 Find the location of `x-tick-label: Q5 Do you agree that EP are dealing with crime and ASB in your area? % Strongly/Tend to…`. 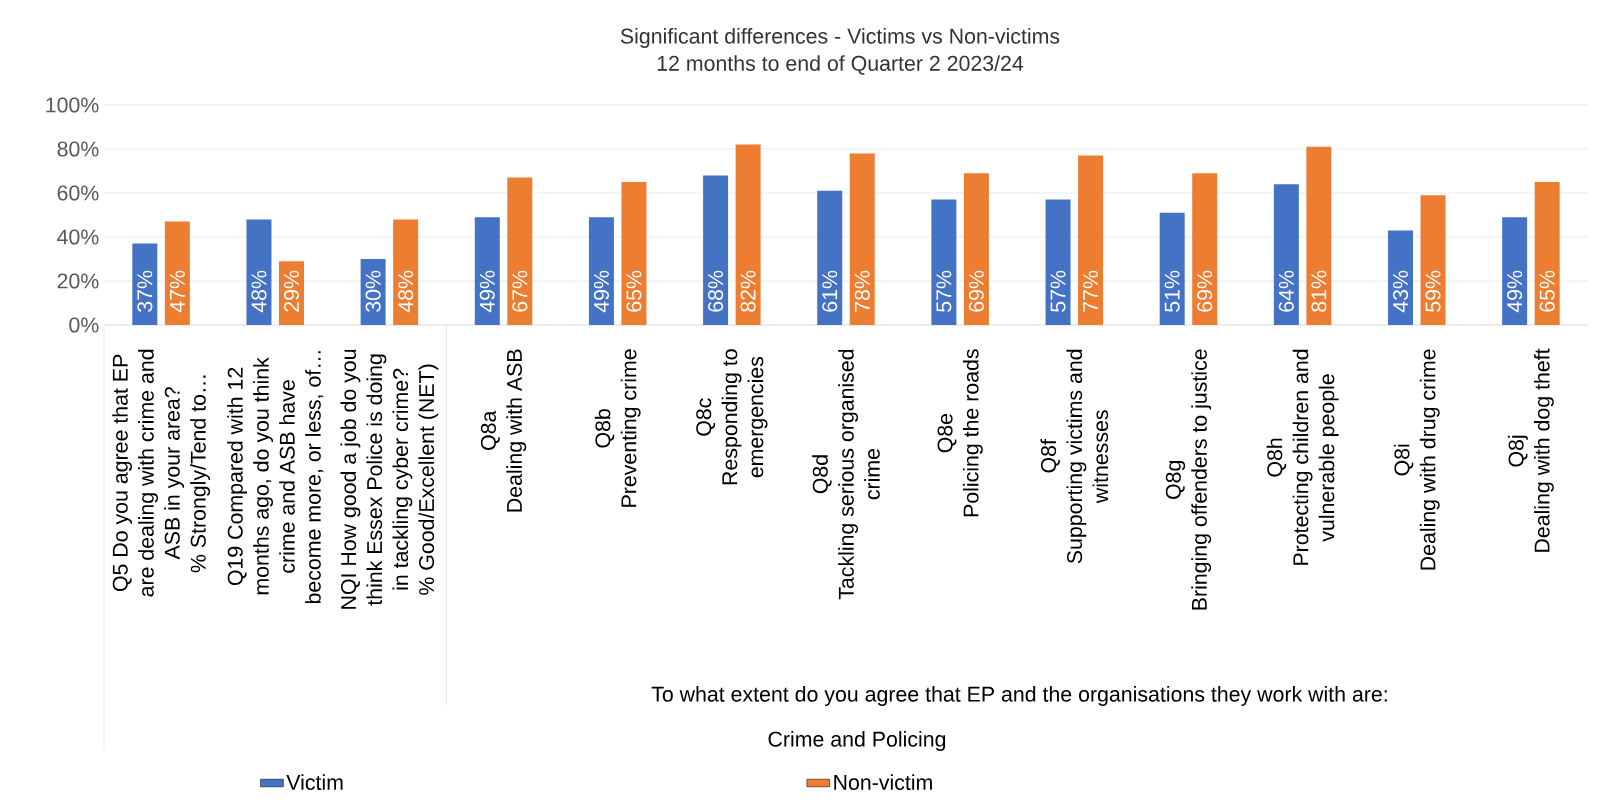

x-tick-label: Q5 Do you agree that EP are dealing with crime and ASB in your area? % Strongly/Tend to… is located at coordinates (161, 473).